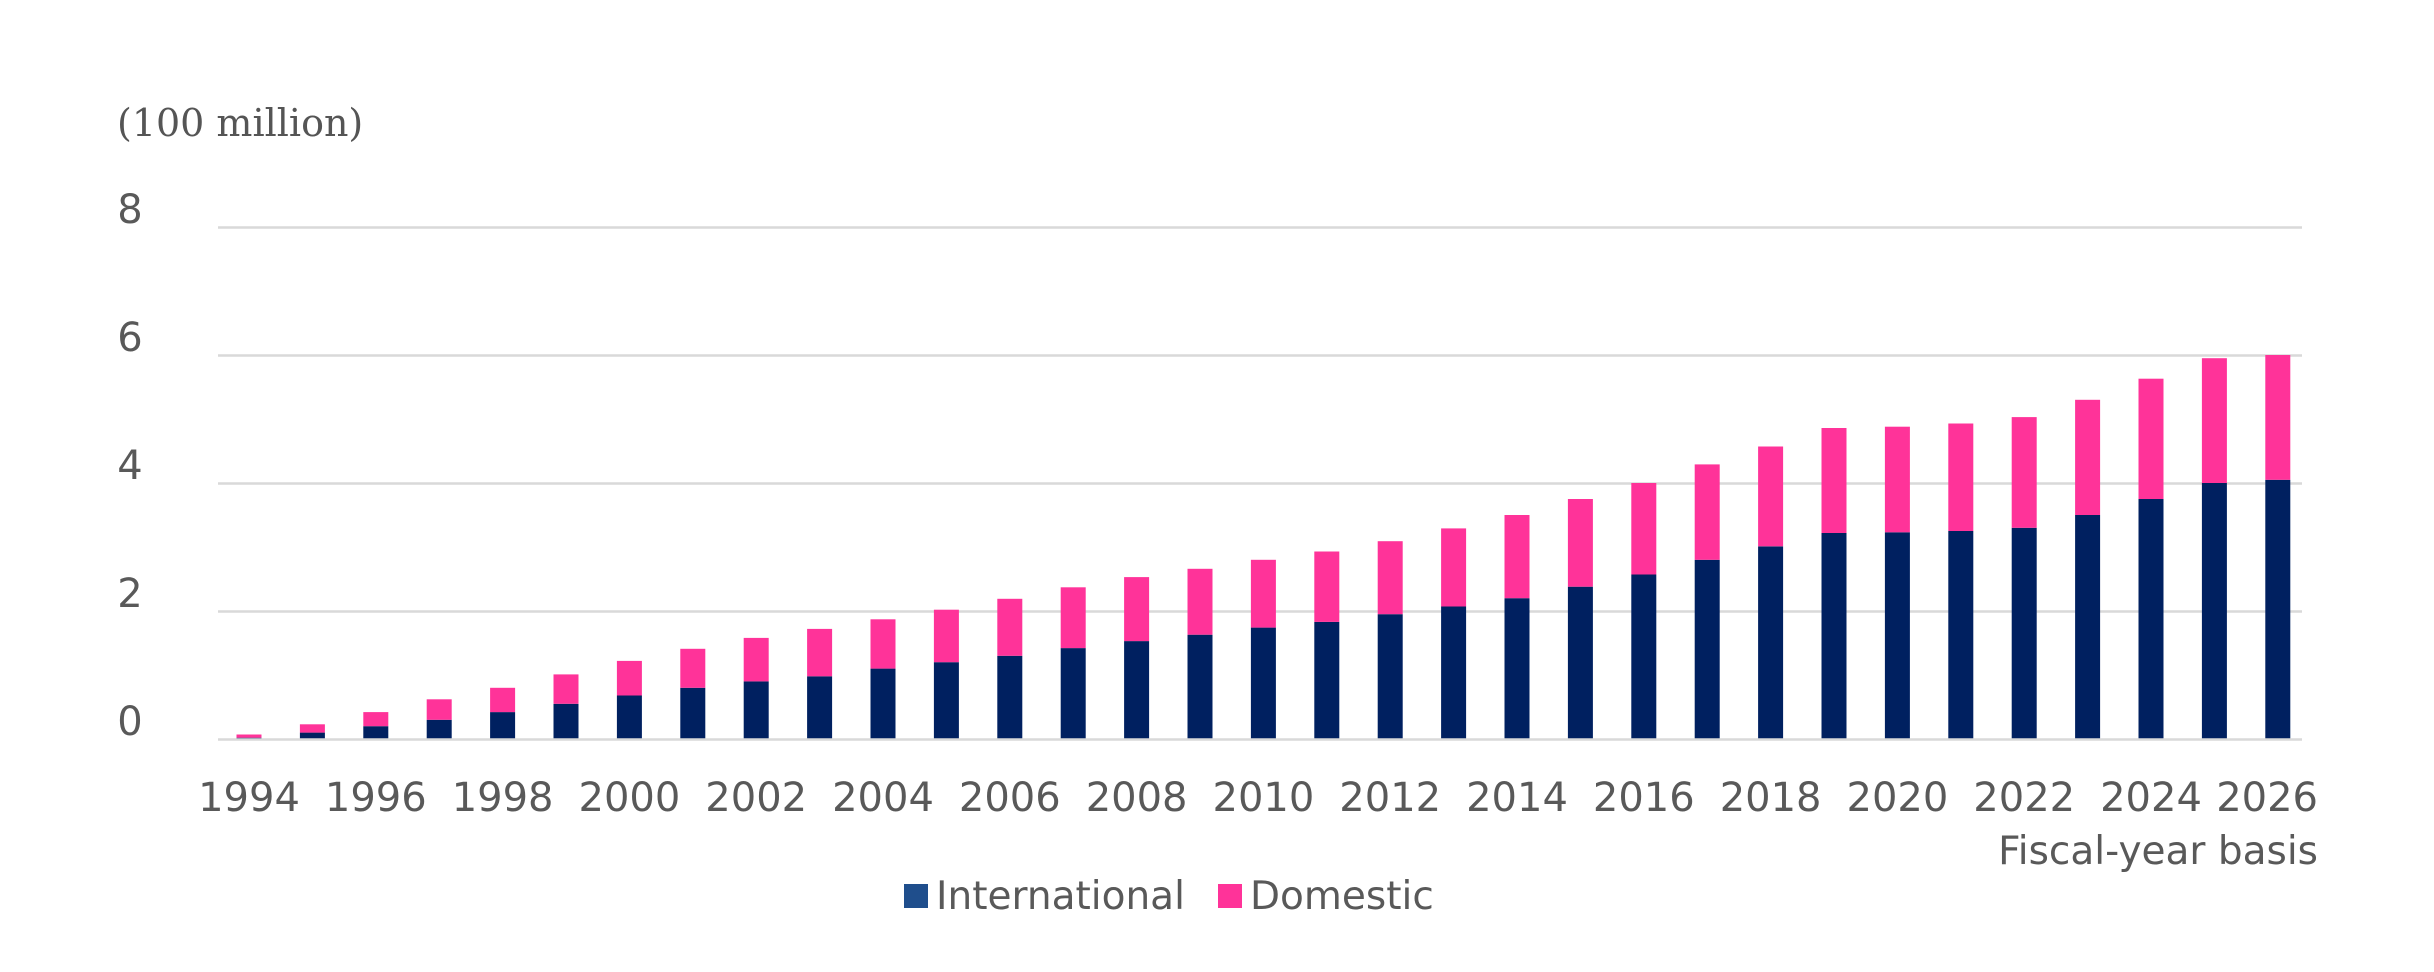  What do you see at coordinates (1342, 896) in the screenshot?
I see `legend-label-domestic: Domestic` at bounding box center [1342, 896].